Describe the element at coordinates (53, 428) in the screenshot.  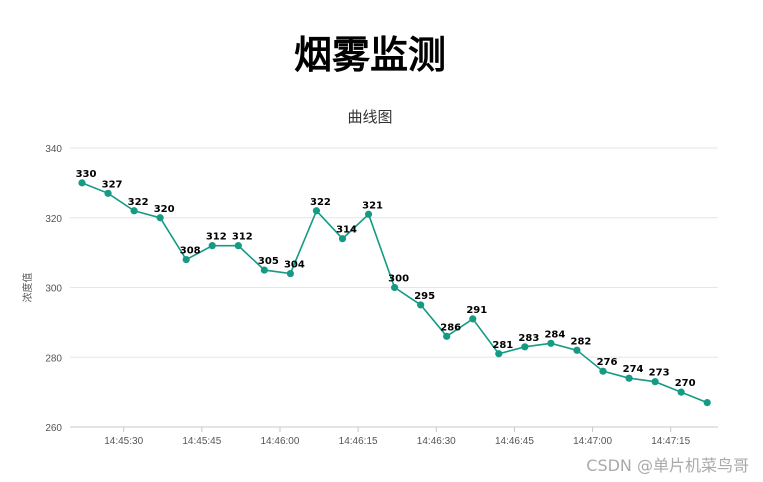
I see `y-tick-label: 260` at that location.